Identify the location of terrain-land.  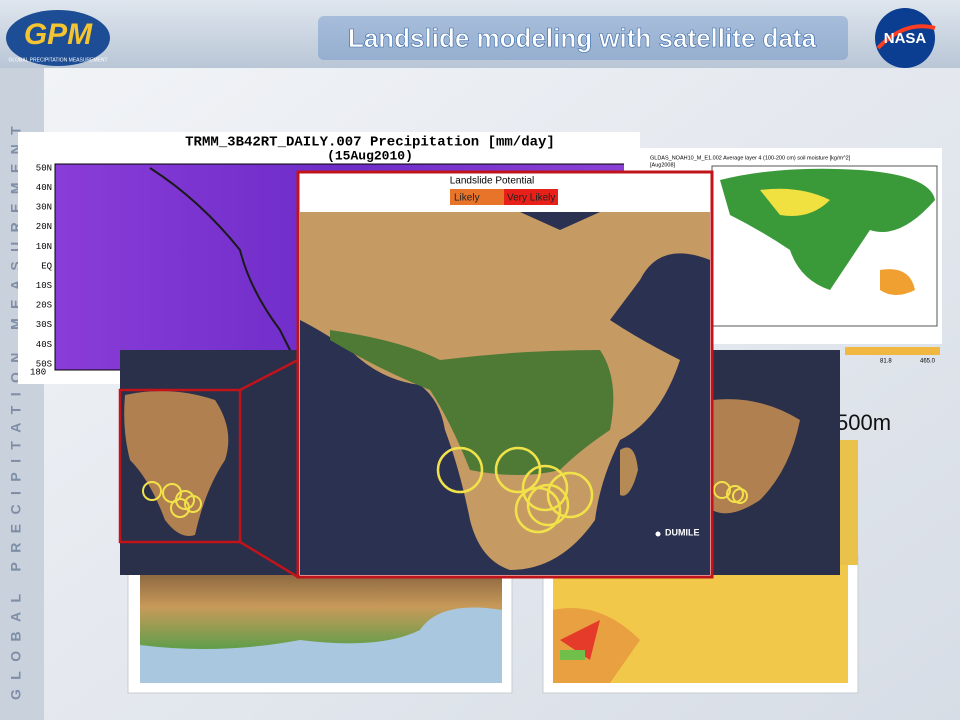
(321, 607).